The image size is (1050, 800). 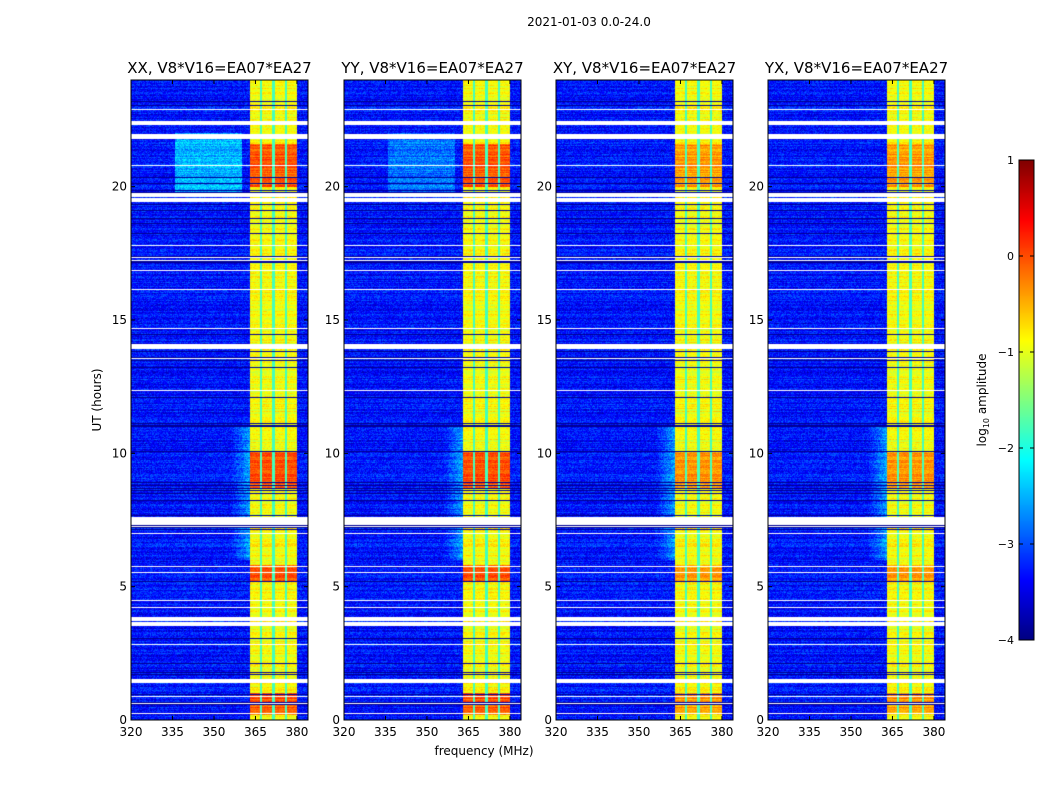 I want to click on suptitle: 2021-01-03 0.0-24.0, so click(x=589, y=22).